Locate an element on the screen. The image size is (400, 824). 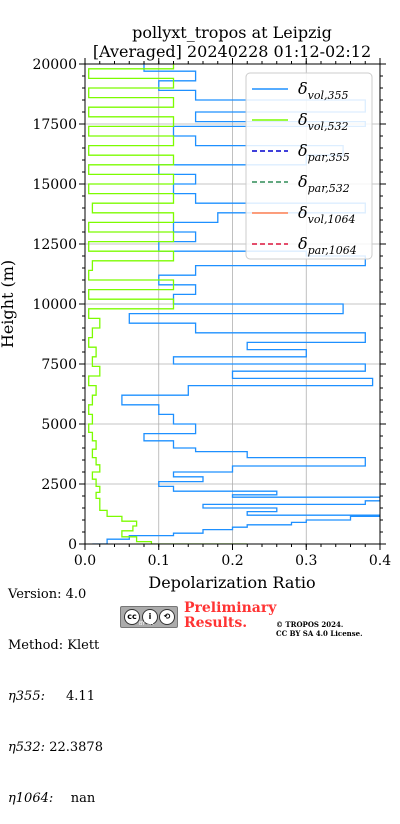
eta532-value: 22.3878 is located at coordinates (76, 747).